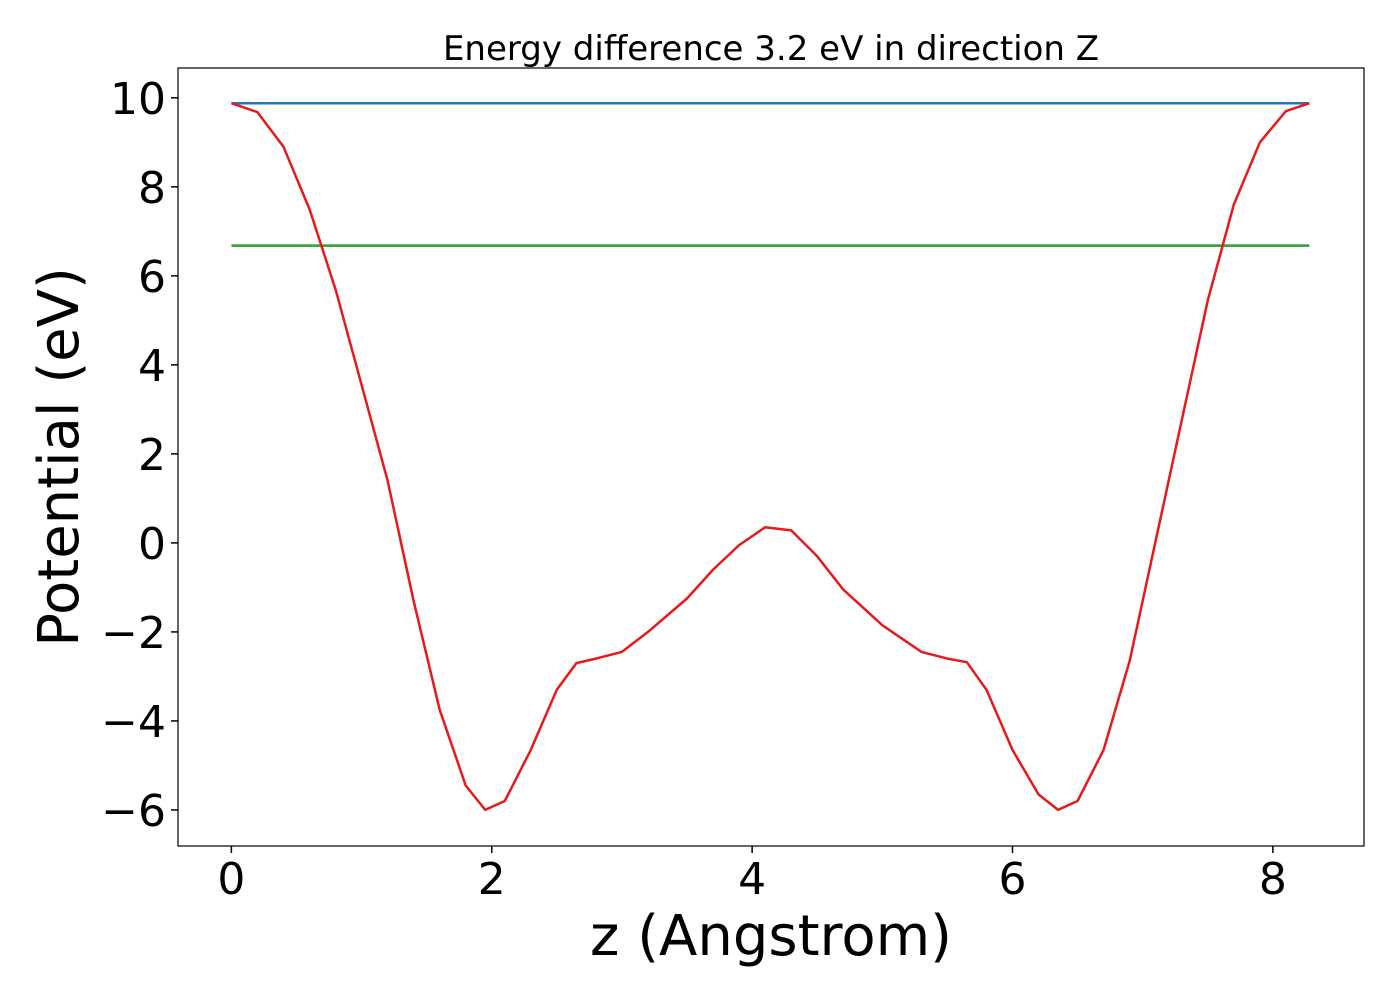 This screenshot has width=1400, height=1000. What do you see at coordinates (771, 49) in the screenshot?
I see `chart-title: Energy difference 3.2 eV in direction Z` at bounding box center [771, 49].